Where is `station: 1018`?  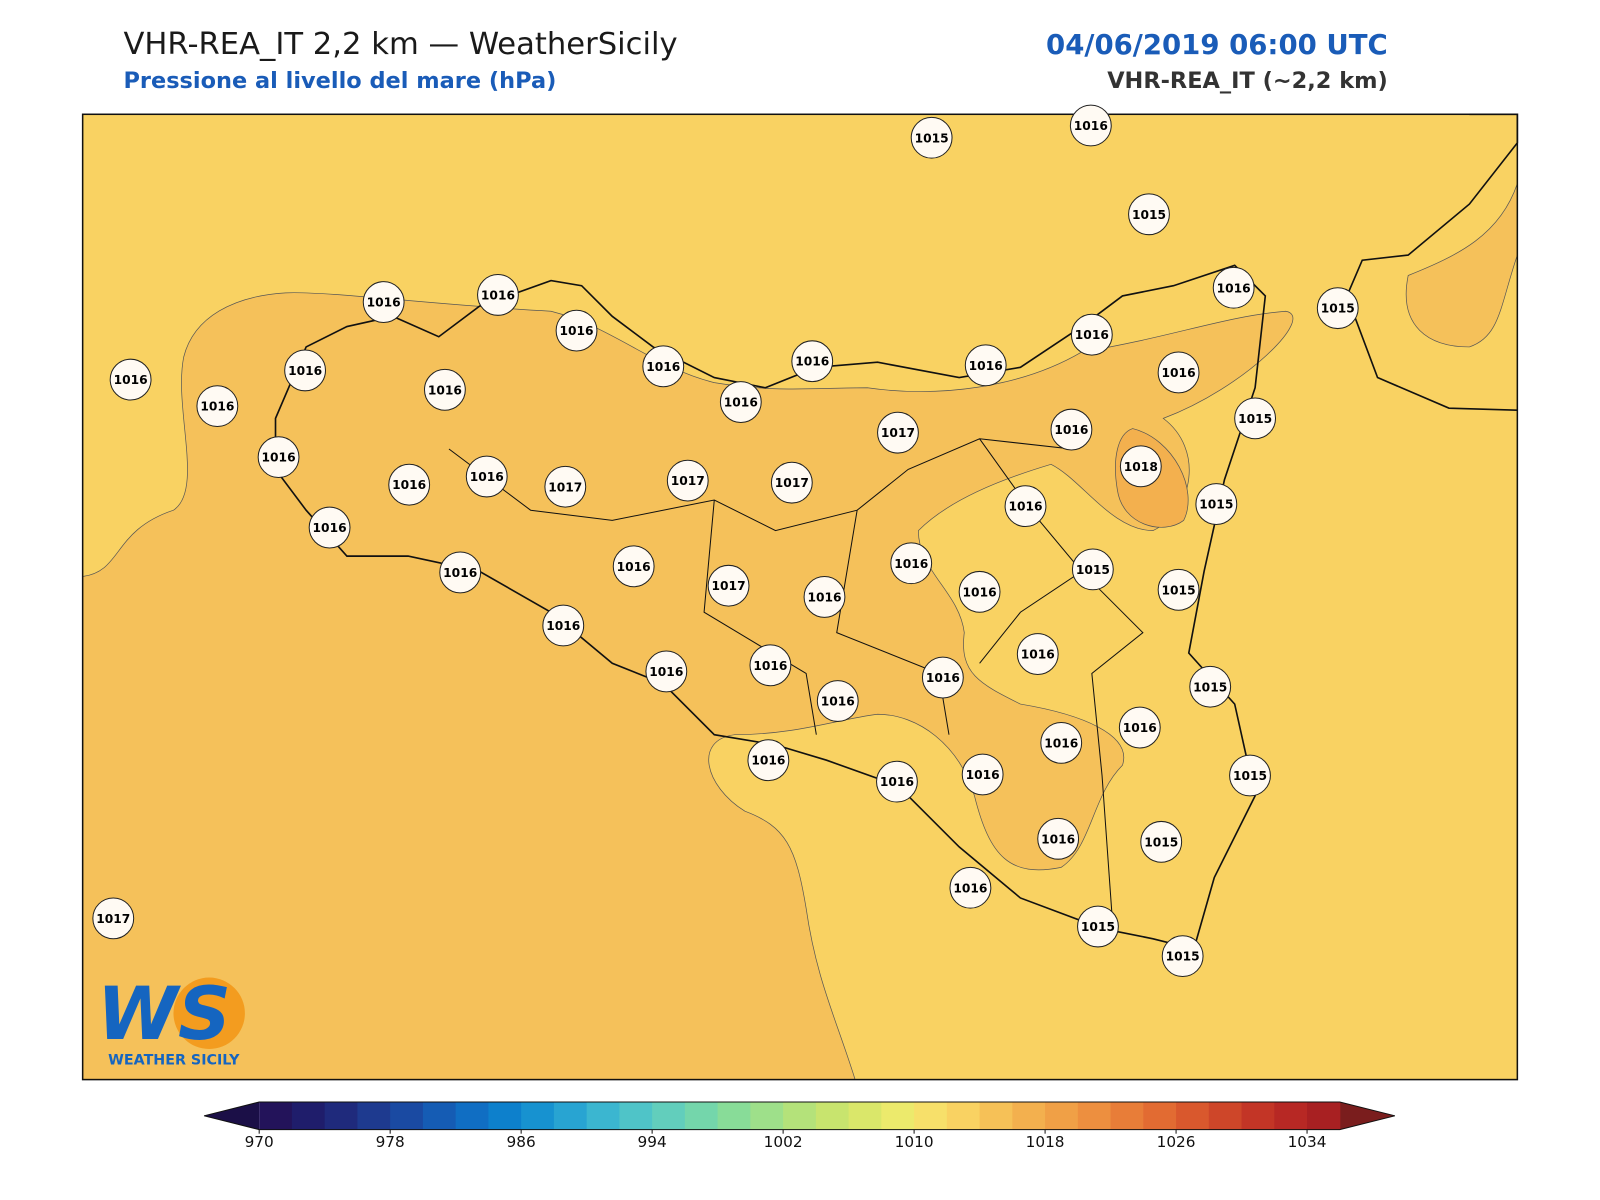
station: 1018 is located at coordinates (1140, 466).